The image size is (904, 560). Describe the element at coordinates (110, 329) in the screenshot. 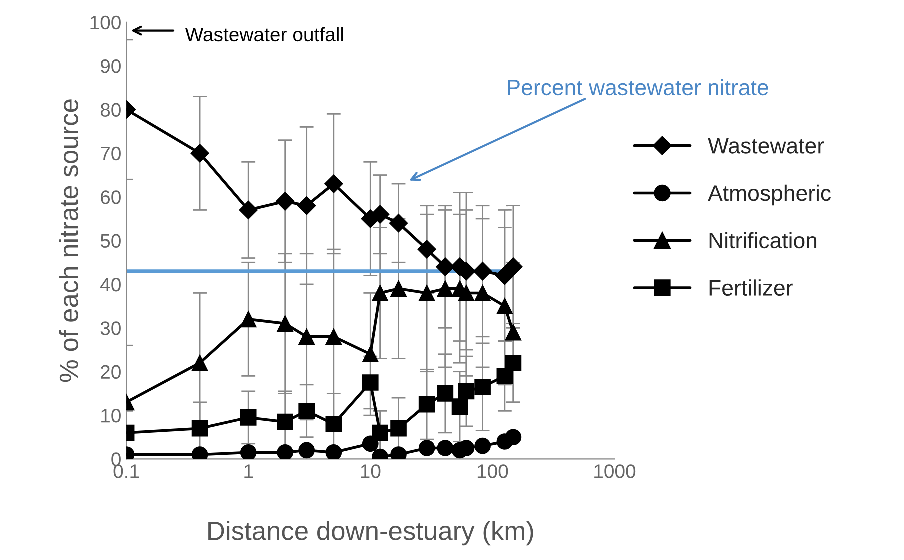

I see `y-tick-label: 30` at that location.